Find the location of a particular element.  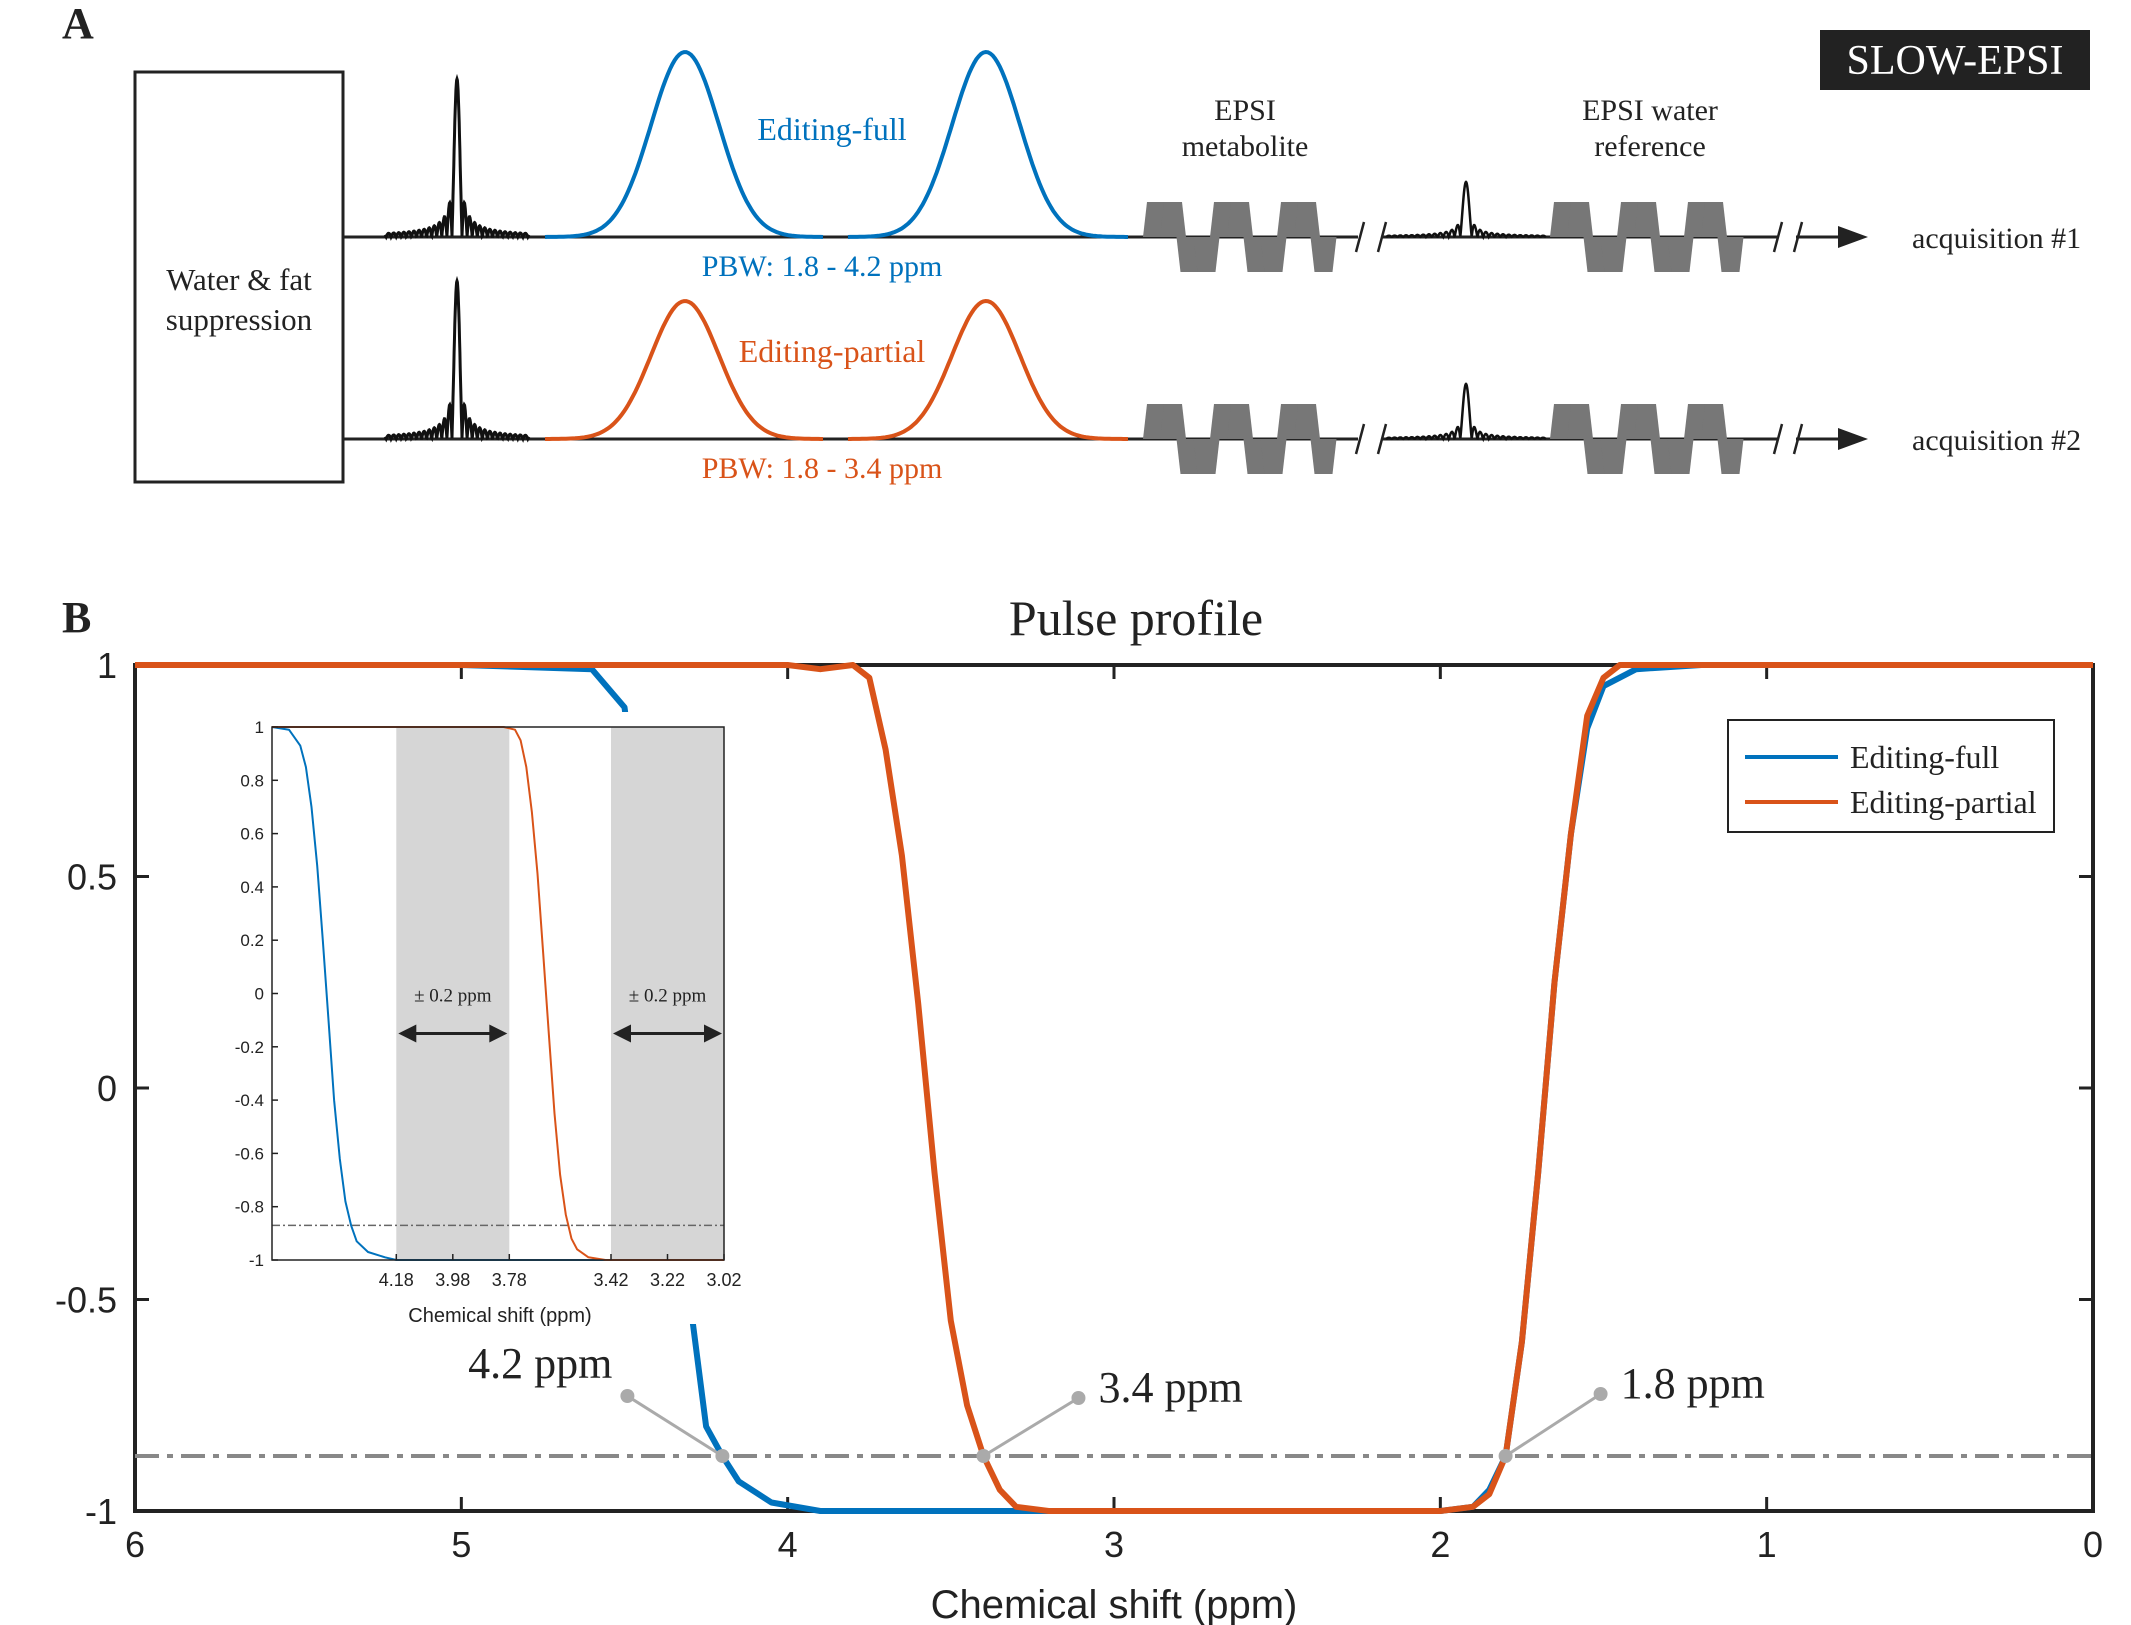

suppression-label-line2: suppression is located at coordinates (239, 319).